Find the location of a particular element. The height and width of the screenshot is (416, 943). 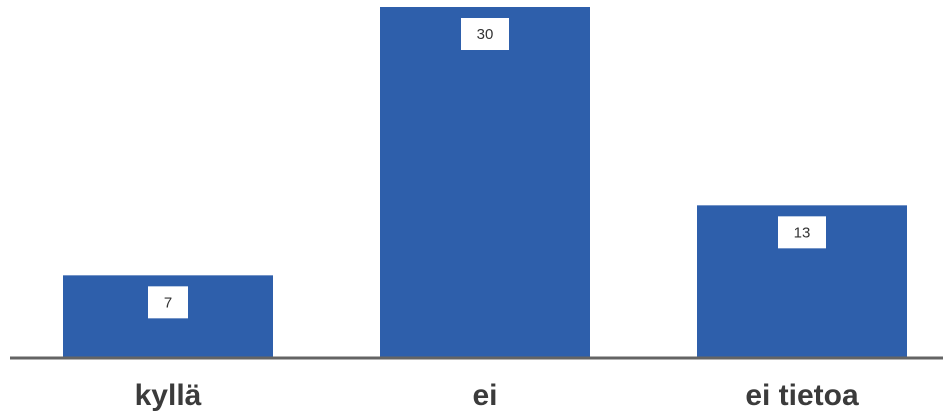

data-label-0: 7 is located at coordinates (168, 302).